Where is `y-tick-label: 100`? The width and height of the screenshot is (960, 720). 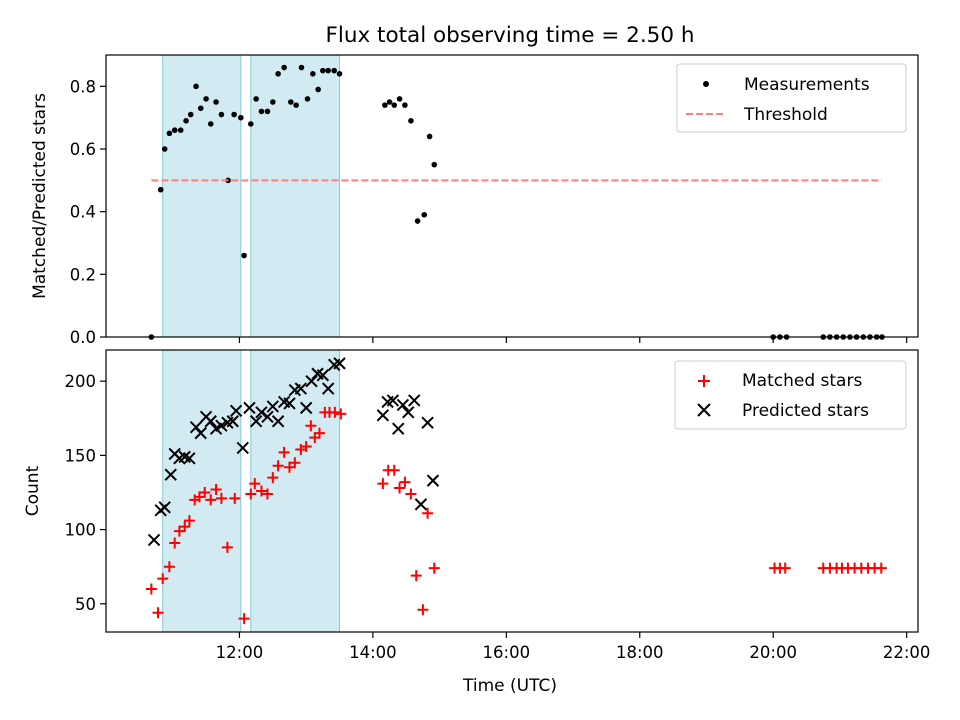
y-tick-label: 100 is located at coordinates (81, 530).